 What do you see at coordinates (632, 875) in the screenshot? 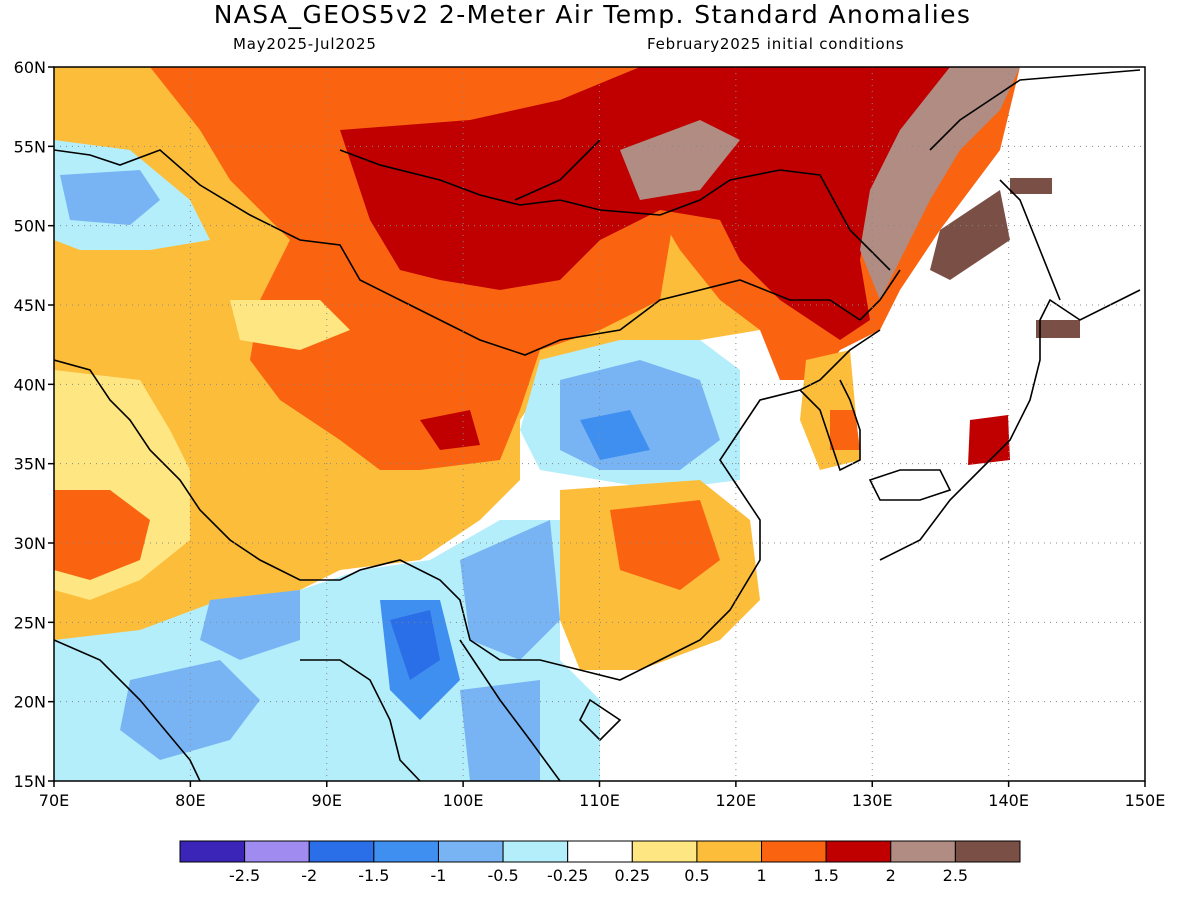
I see `colorbar-label: 0.25` at bounding box center [632, 875].